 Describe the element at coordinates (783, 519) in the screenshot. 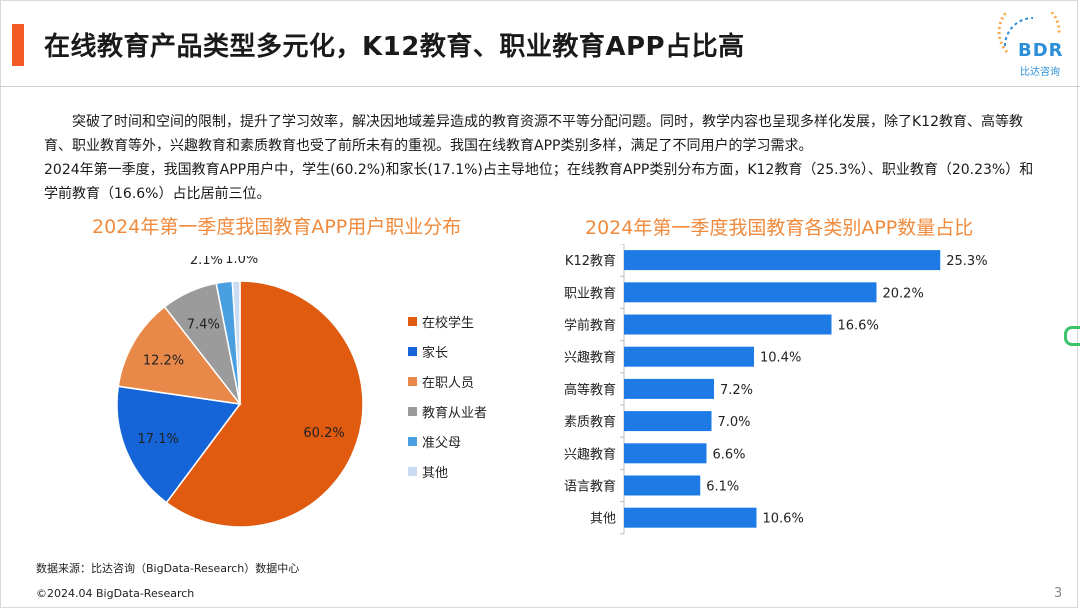

I see `bar-value-label: 10.6%` at that location.